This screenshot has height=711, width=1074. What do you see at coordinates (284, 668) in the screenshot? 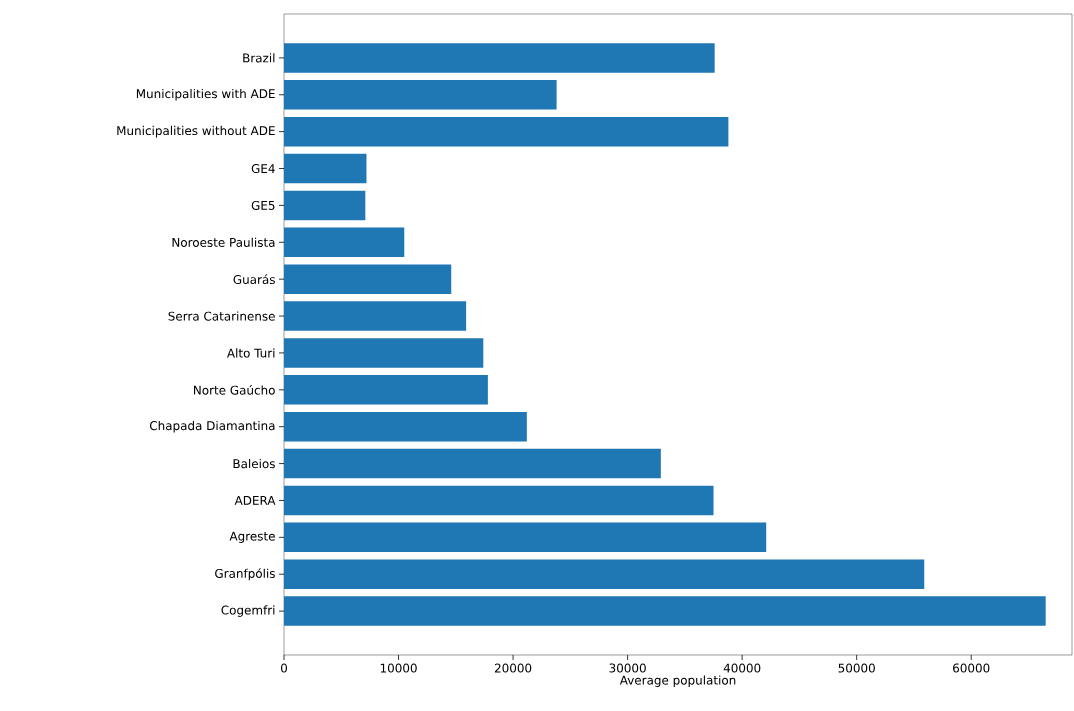
I see `x-tick-label: 0` at bounding box center [284, 668].